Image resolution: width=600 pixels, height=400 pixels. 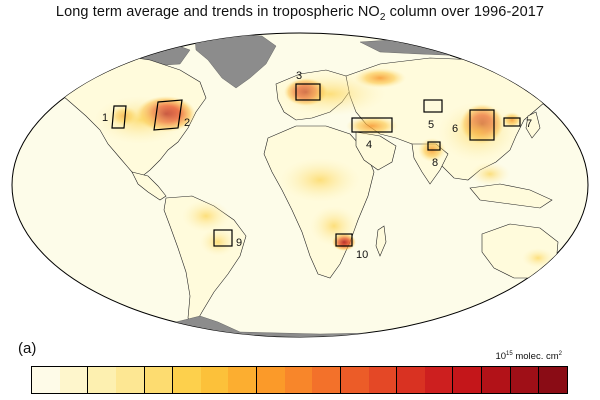 I want to click on region-label-3: 3, so click(x=299, y=76).